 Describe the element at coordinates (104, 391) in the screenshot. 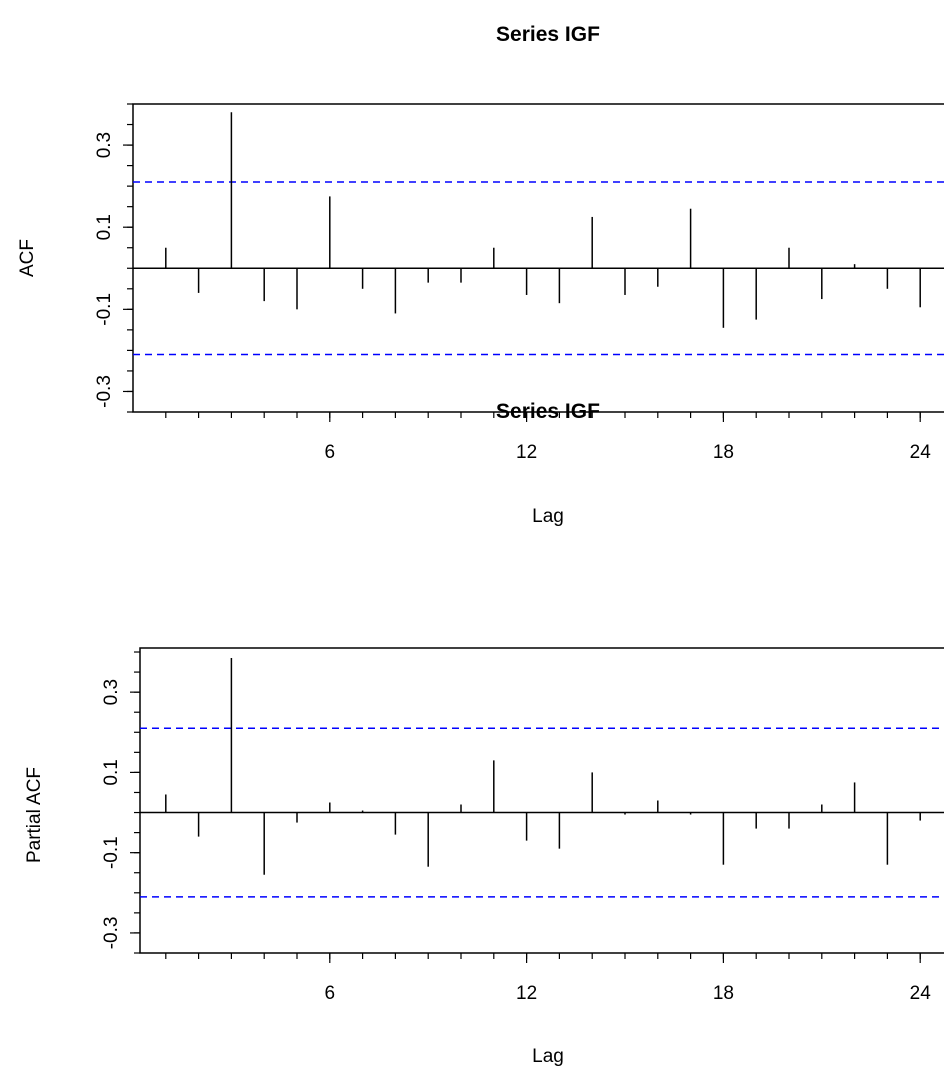

I see `acf-y-tick-label: -0.3` at that location.